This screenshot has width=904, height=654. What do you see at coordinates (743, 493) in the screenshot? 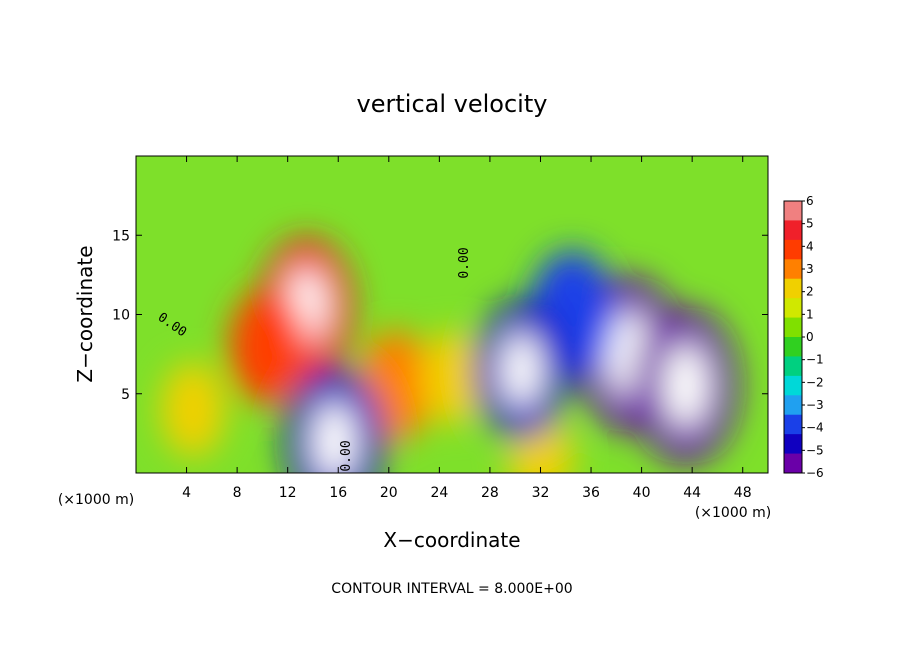
I see `x-tick-label-48: 48` at bounding box center [743, 493].